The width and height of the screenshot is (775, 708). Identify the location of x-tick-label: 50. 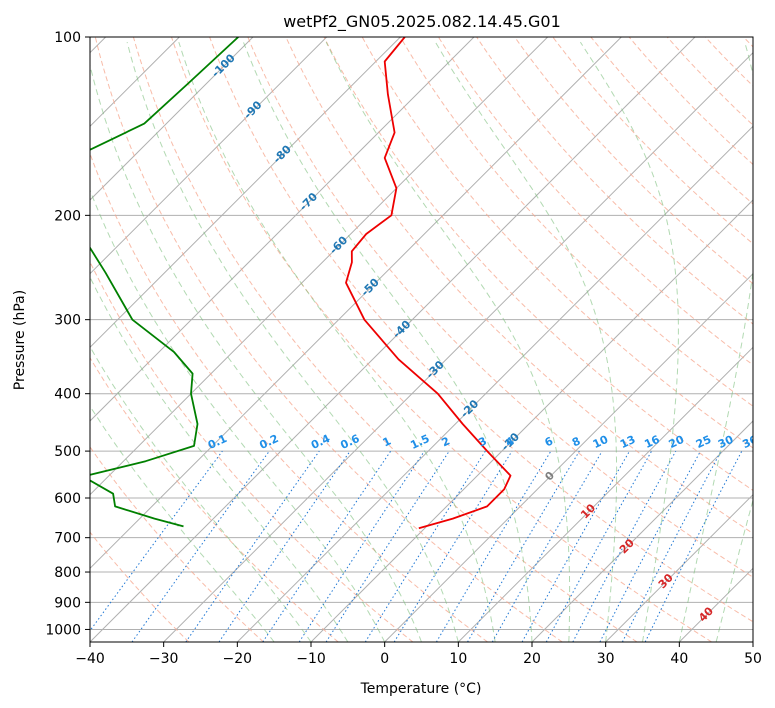
(753, 659).